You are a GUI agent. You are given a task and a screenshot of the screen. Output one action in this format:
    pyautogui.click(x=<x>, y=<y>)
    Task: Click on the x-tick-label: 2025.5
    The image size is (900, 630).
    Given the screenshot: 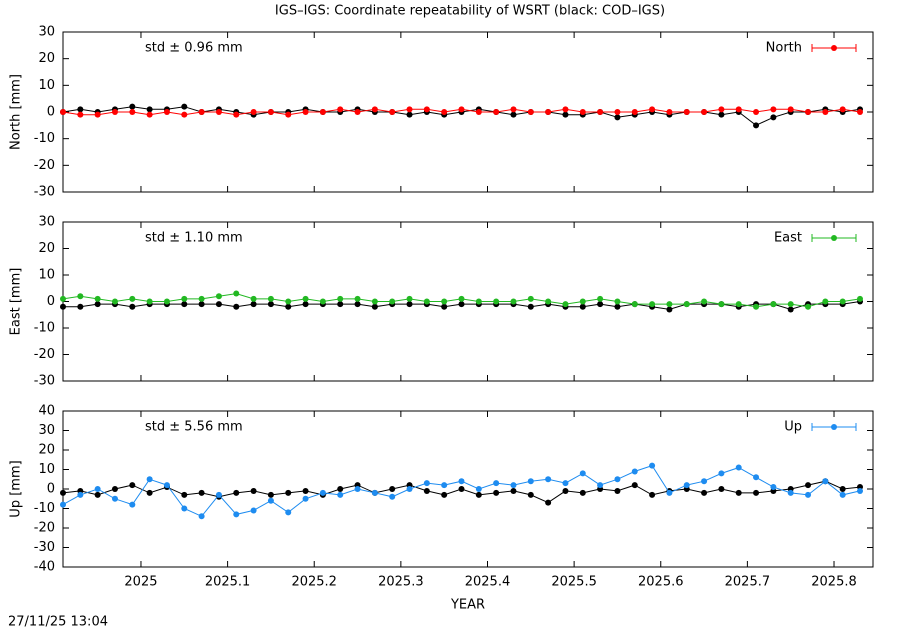 What is the action you would take?
    pyautogui.click(x=574, y=582)
    